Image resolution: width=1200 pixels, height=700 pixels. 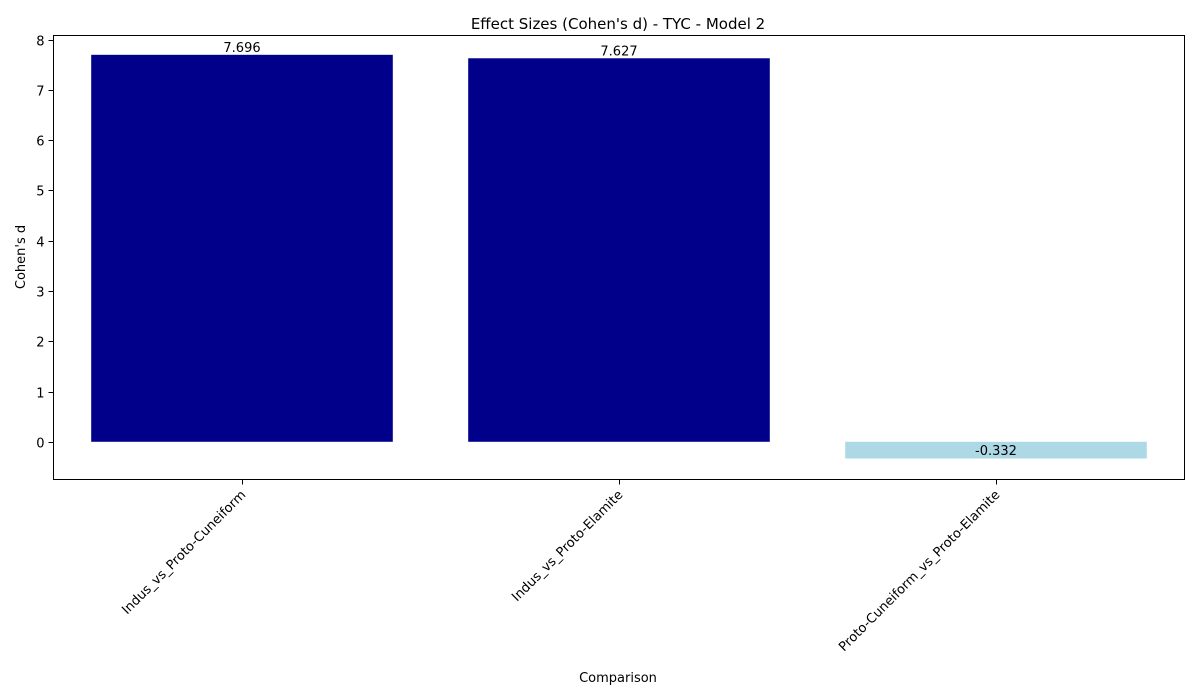 I want to click on bar-value-label-0: 7.696, so click(x=241, y=48).